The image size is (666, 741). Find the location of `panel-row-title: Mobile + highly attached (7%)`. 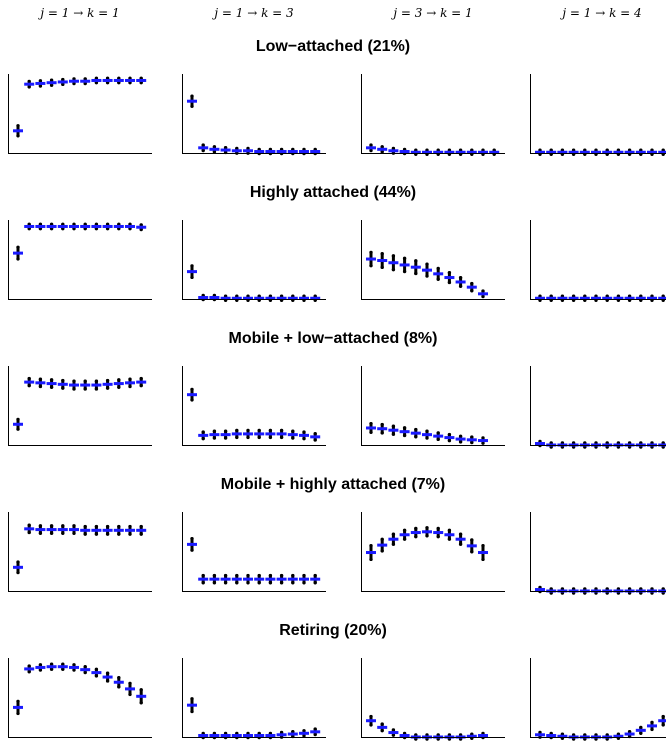

panel-row-title: Mobile + highly attached (7%) is located at coordinates (333, 484).